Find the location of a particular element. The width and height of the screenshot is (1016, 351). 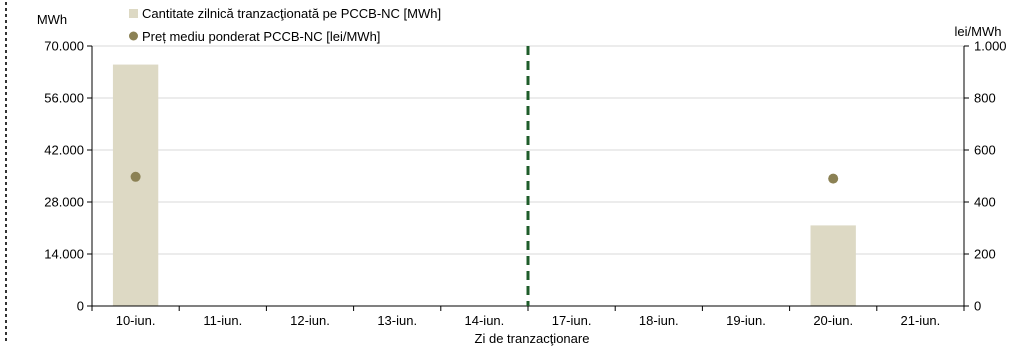

x-tick-label: 14-iun. is located at coordinates (485, 320).